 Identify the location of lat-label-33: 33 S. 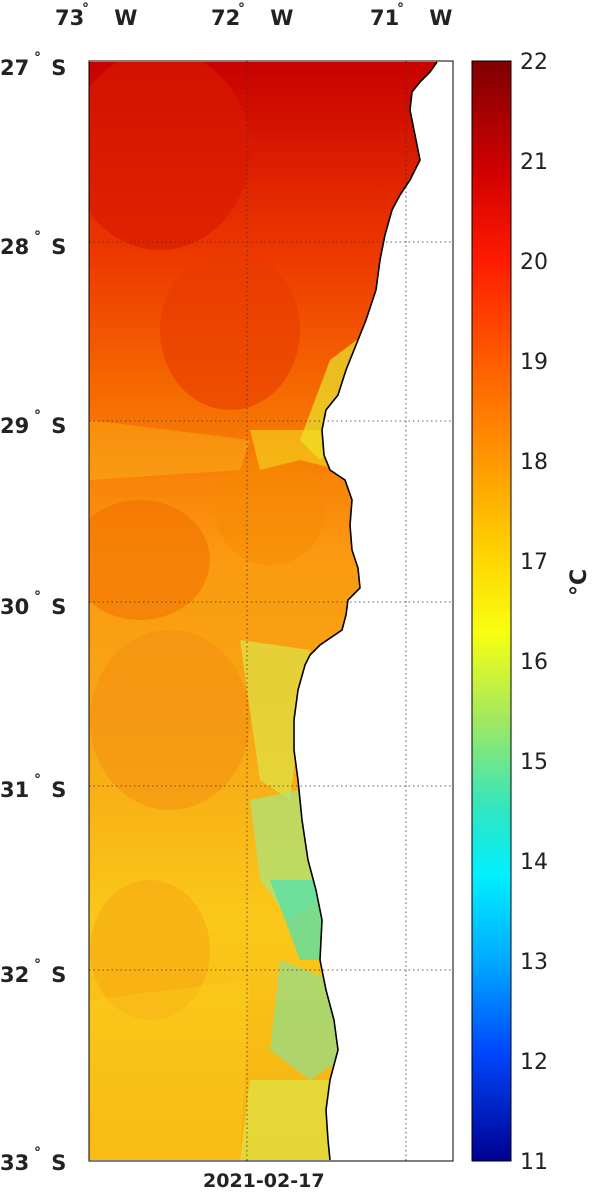
(33, 1163).